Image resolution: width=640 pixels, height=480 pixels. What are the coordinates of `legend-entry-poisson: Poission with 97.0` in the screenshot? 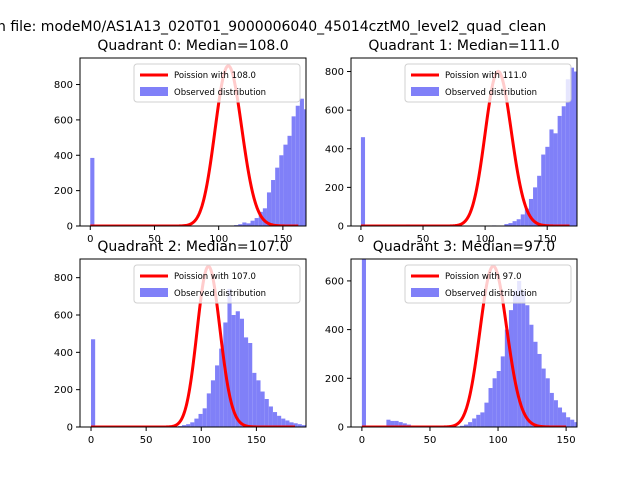 It's located at (483, 277).